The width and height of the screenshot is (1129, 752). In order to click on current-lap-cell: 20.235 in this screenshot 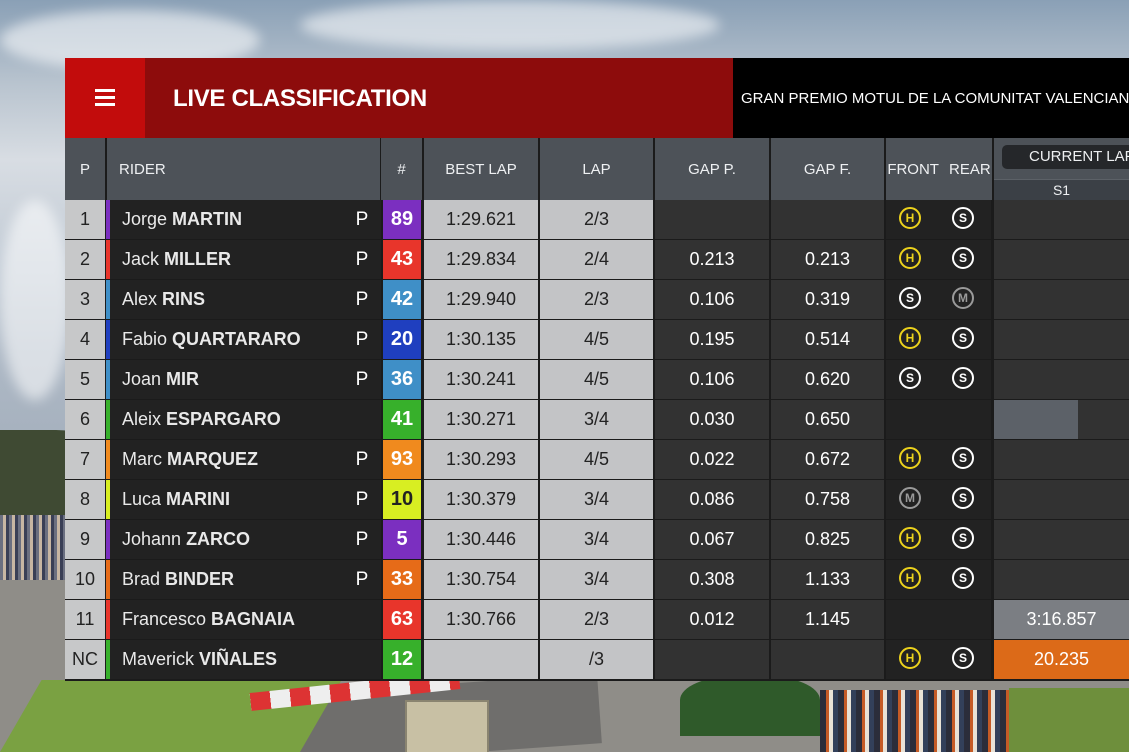, I will do `click(1061, 659)`.